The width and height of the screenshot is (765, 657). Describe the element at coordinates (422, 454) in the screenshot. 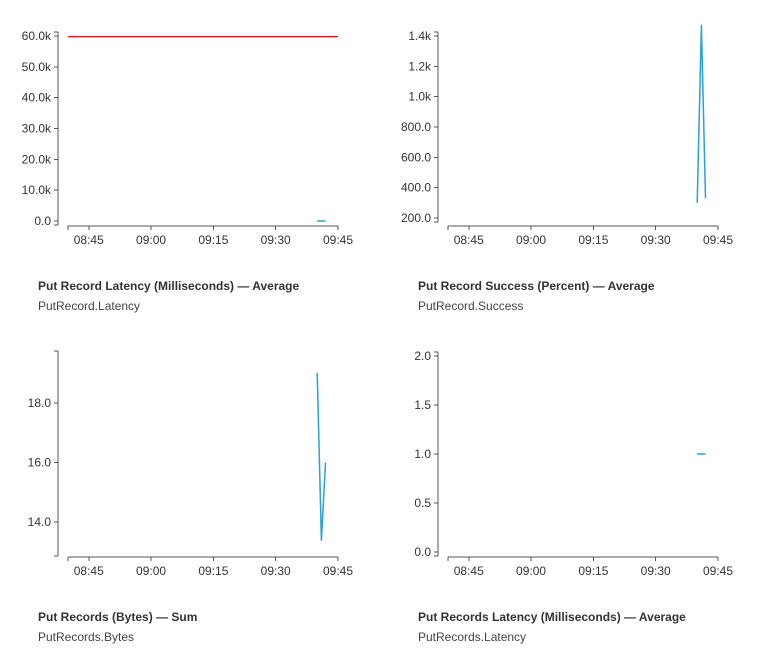

I see `y-tick-label: 1.0` at that location.